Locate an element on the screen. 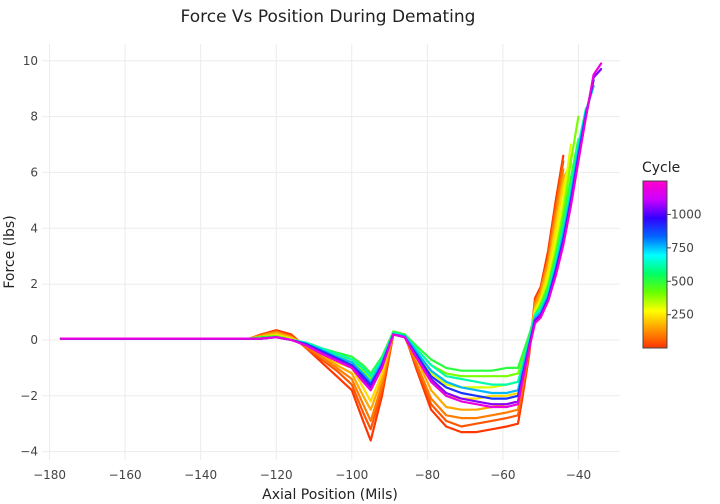  x-tick-label: −120 is located at coordinates (276, 475).